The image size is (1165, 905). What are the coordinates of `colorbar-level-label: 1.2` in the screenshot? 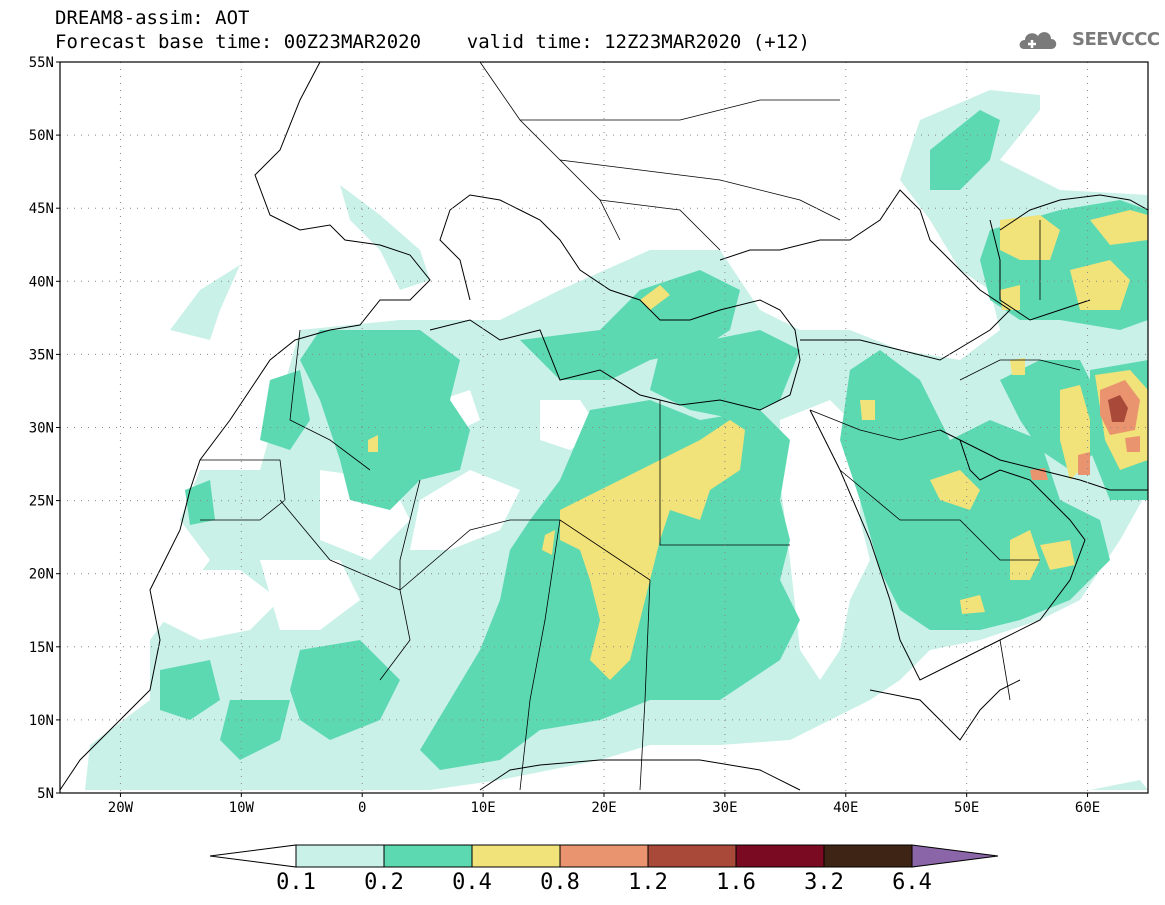 It's located at (648, 882).